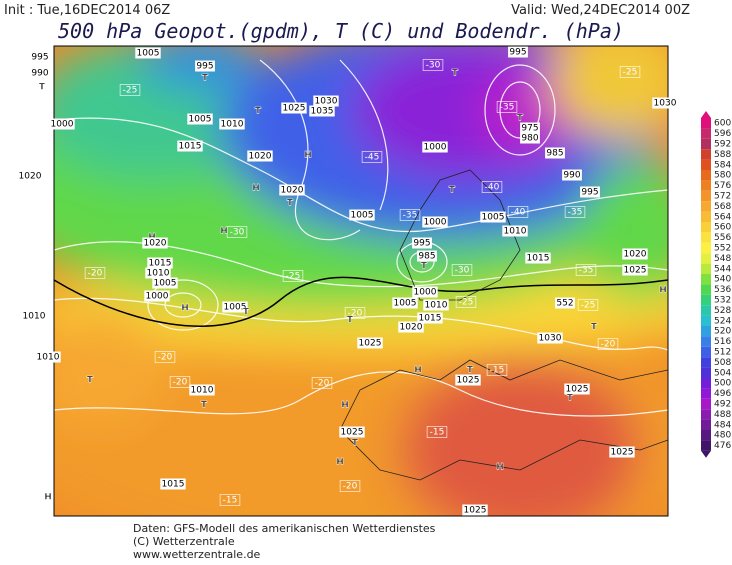 The width and height of the screenshot is (732, 565). I want to click on legend-label: 592, so click(722, 145).